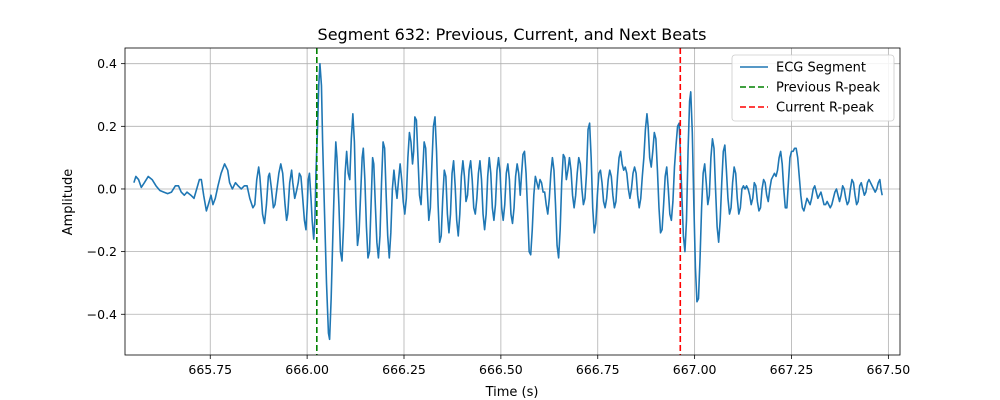  What do you see at coordinates (695, 369) in the screenshot?
I see `x-tick-label: 667.00` at bounding box center [695, 369].